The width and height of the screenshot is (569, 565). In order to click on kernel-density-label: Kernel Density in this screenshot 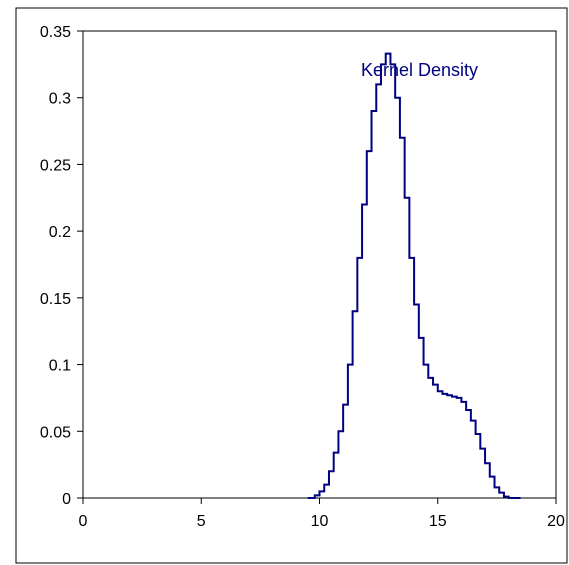, I will do `click(419, 70)`.